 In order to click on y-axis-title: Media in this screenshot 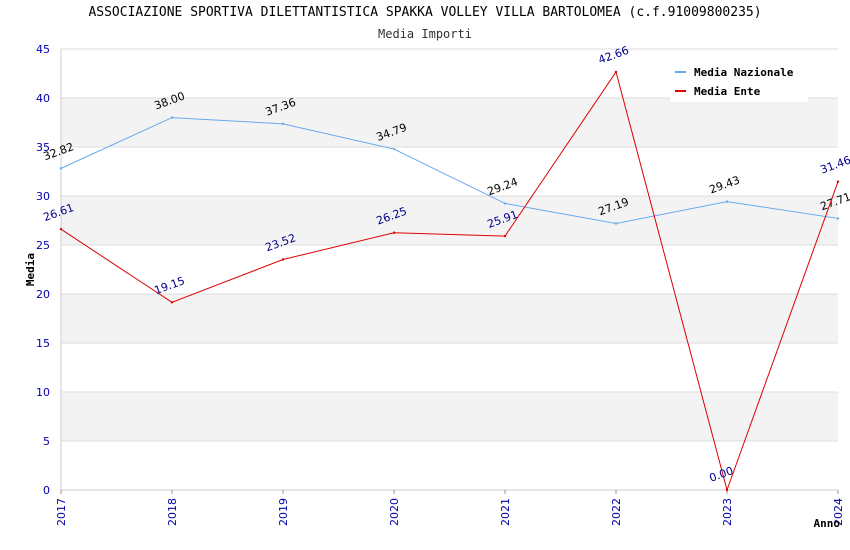, I will do `click(30, 269)`.